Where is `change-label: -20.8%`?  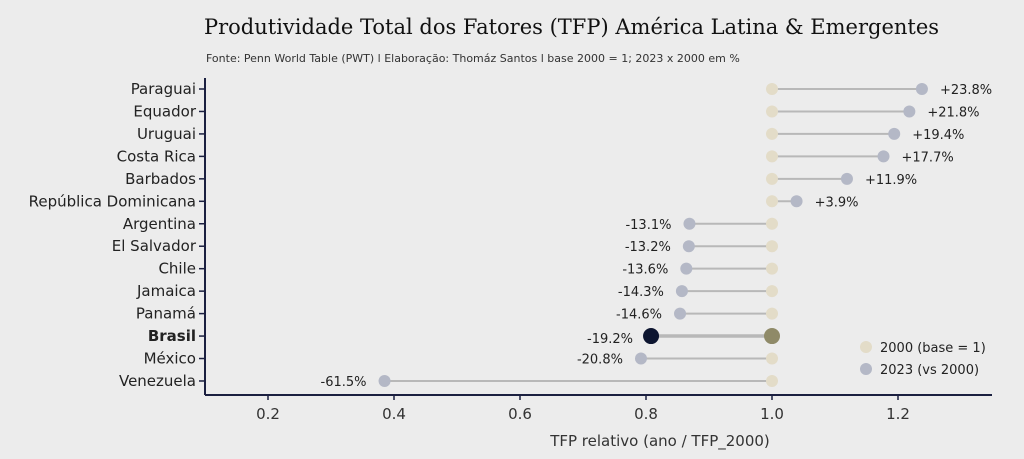
change-label: -20.8% is located at coordinates (600, 360).